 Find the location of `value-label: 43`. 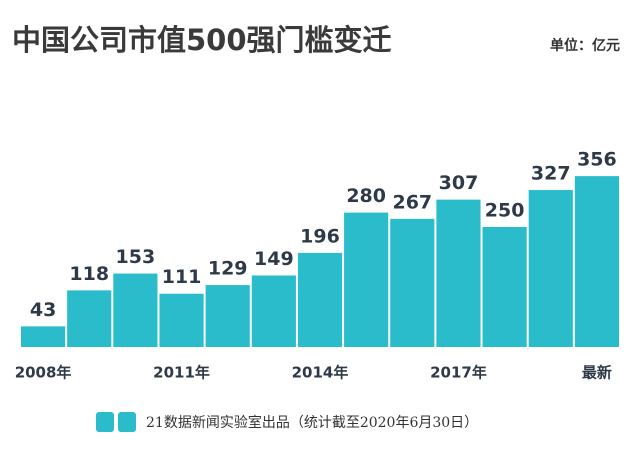

value-label: 43 is located at coordinates (43, 310).